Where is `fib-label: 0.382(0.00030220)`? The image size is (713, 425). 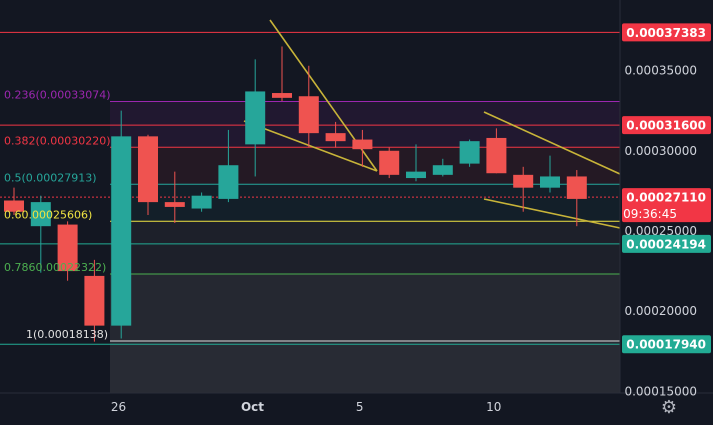
fib-label: 0.382(0.00030220) is located at coordinates (57, 140).